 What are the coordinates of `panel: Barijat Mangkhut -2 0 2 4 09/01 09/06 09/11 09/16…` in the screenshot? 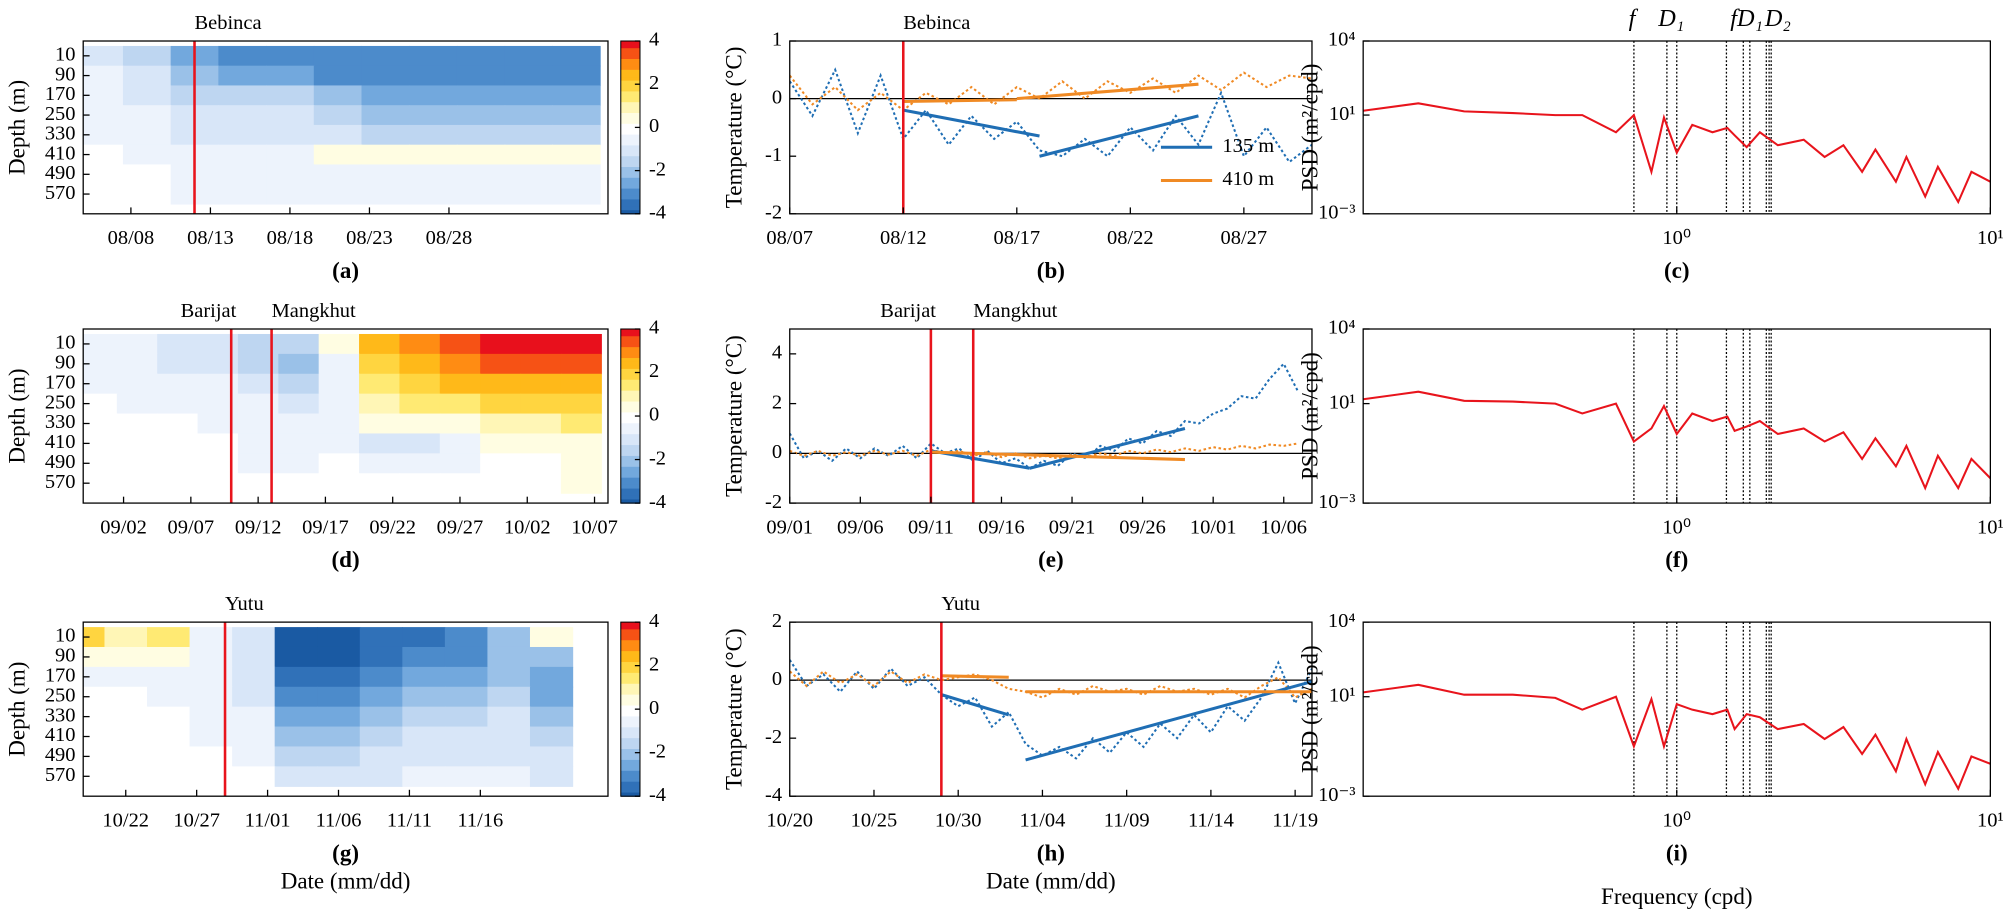 It's located at (1016, 436).